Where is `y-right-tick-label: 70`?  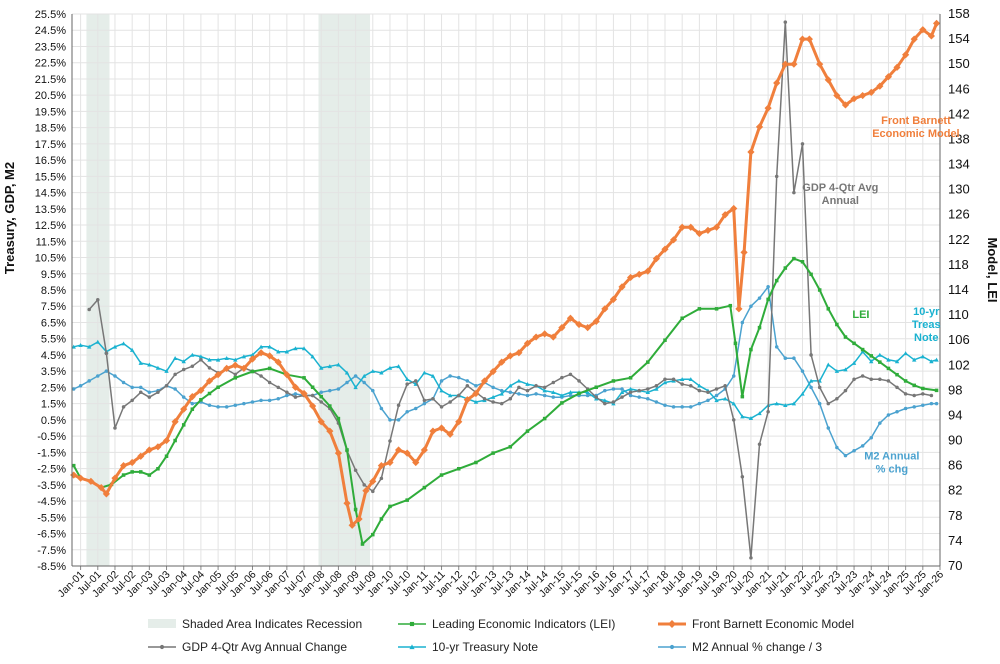 y-right-tick-label: 70 is located at coordinates (955, 565).